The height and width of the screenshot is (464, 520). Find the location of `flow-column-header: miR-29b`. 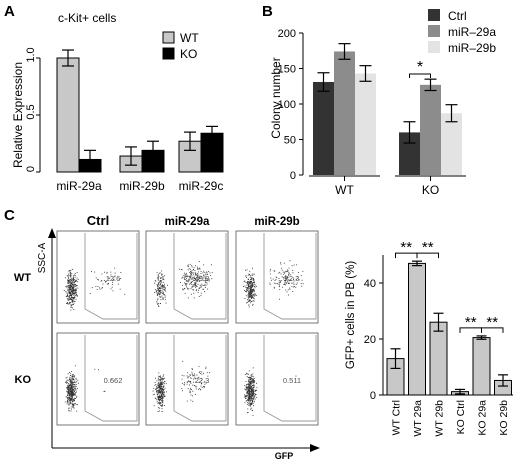

flow-column-header: miR-29b is located at coordinates (276, 222).